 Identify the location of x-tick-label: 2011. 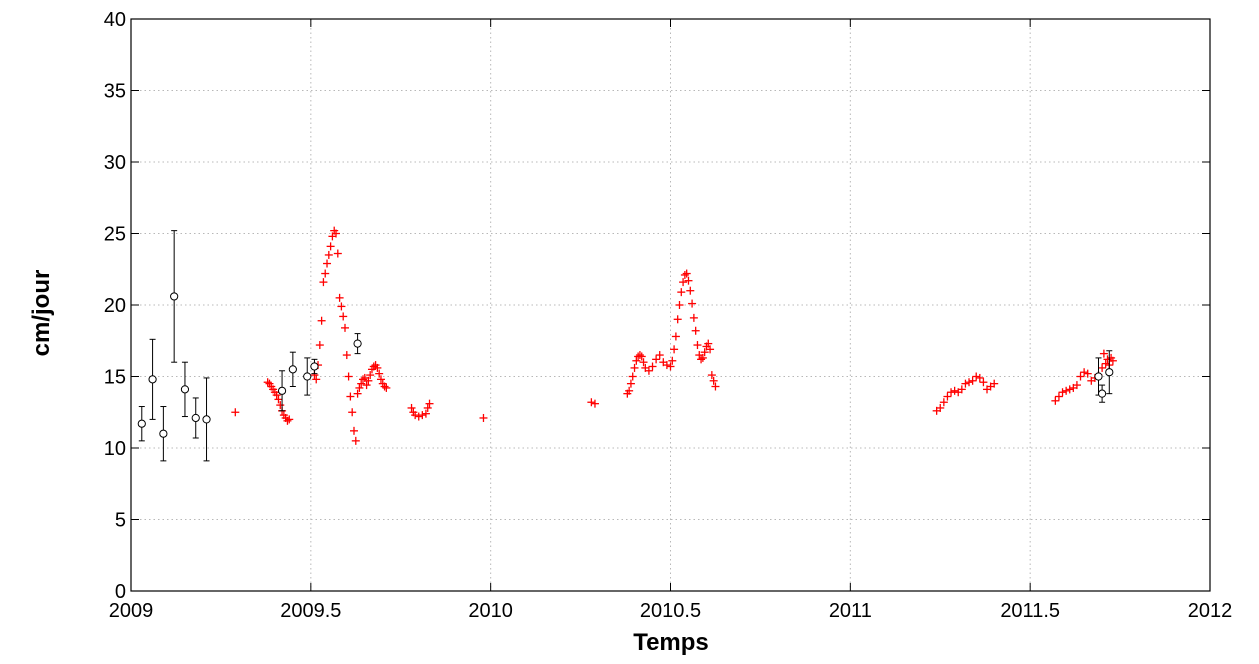
(850, 611).